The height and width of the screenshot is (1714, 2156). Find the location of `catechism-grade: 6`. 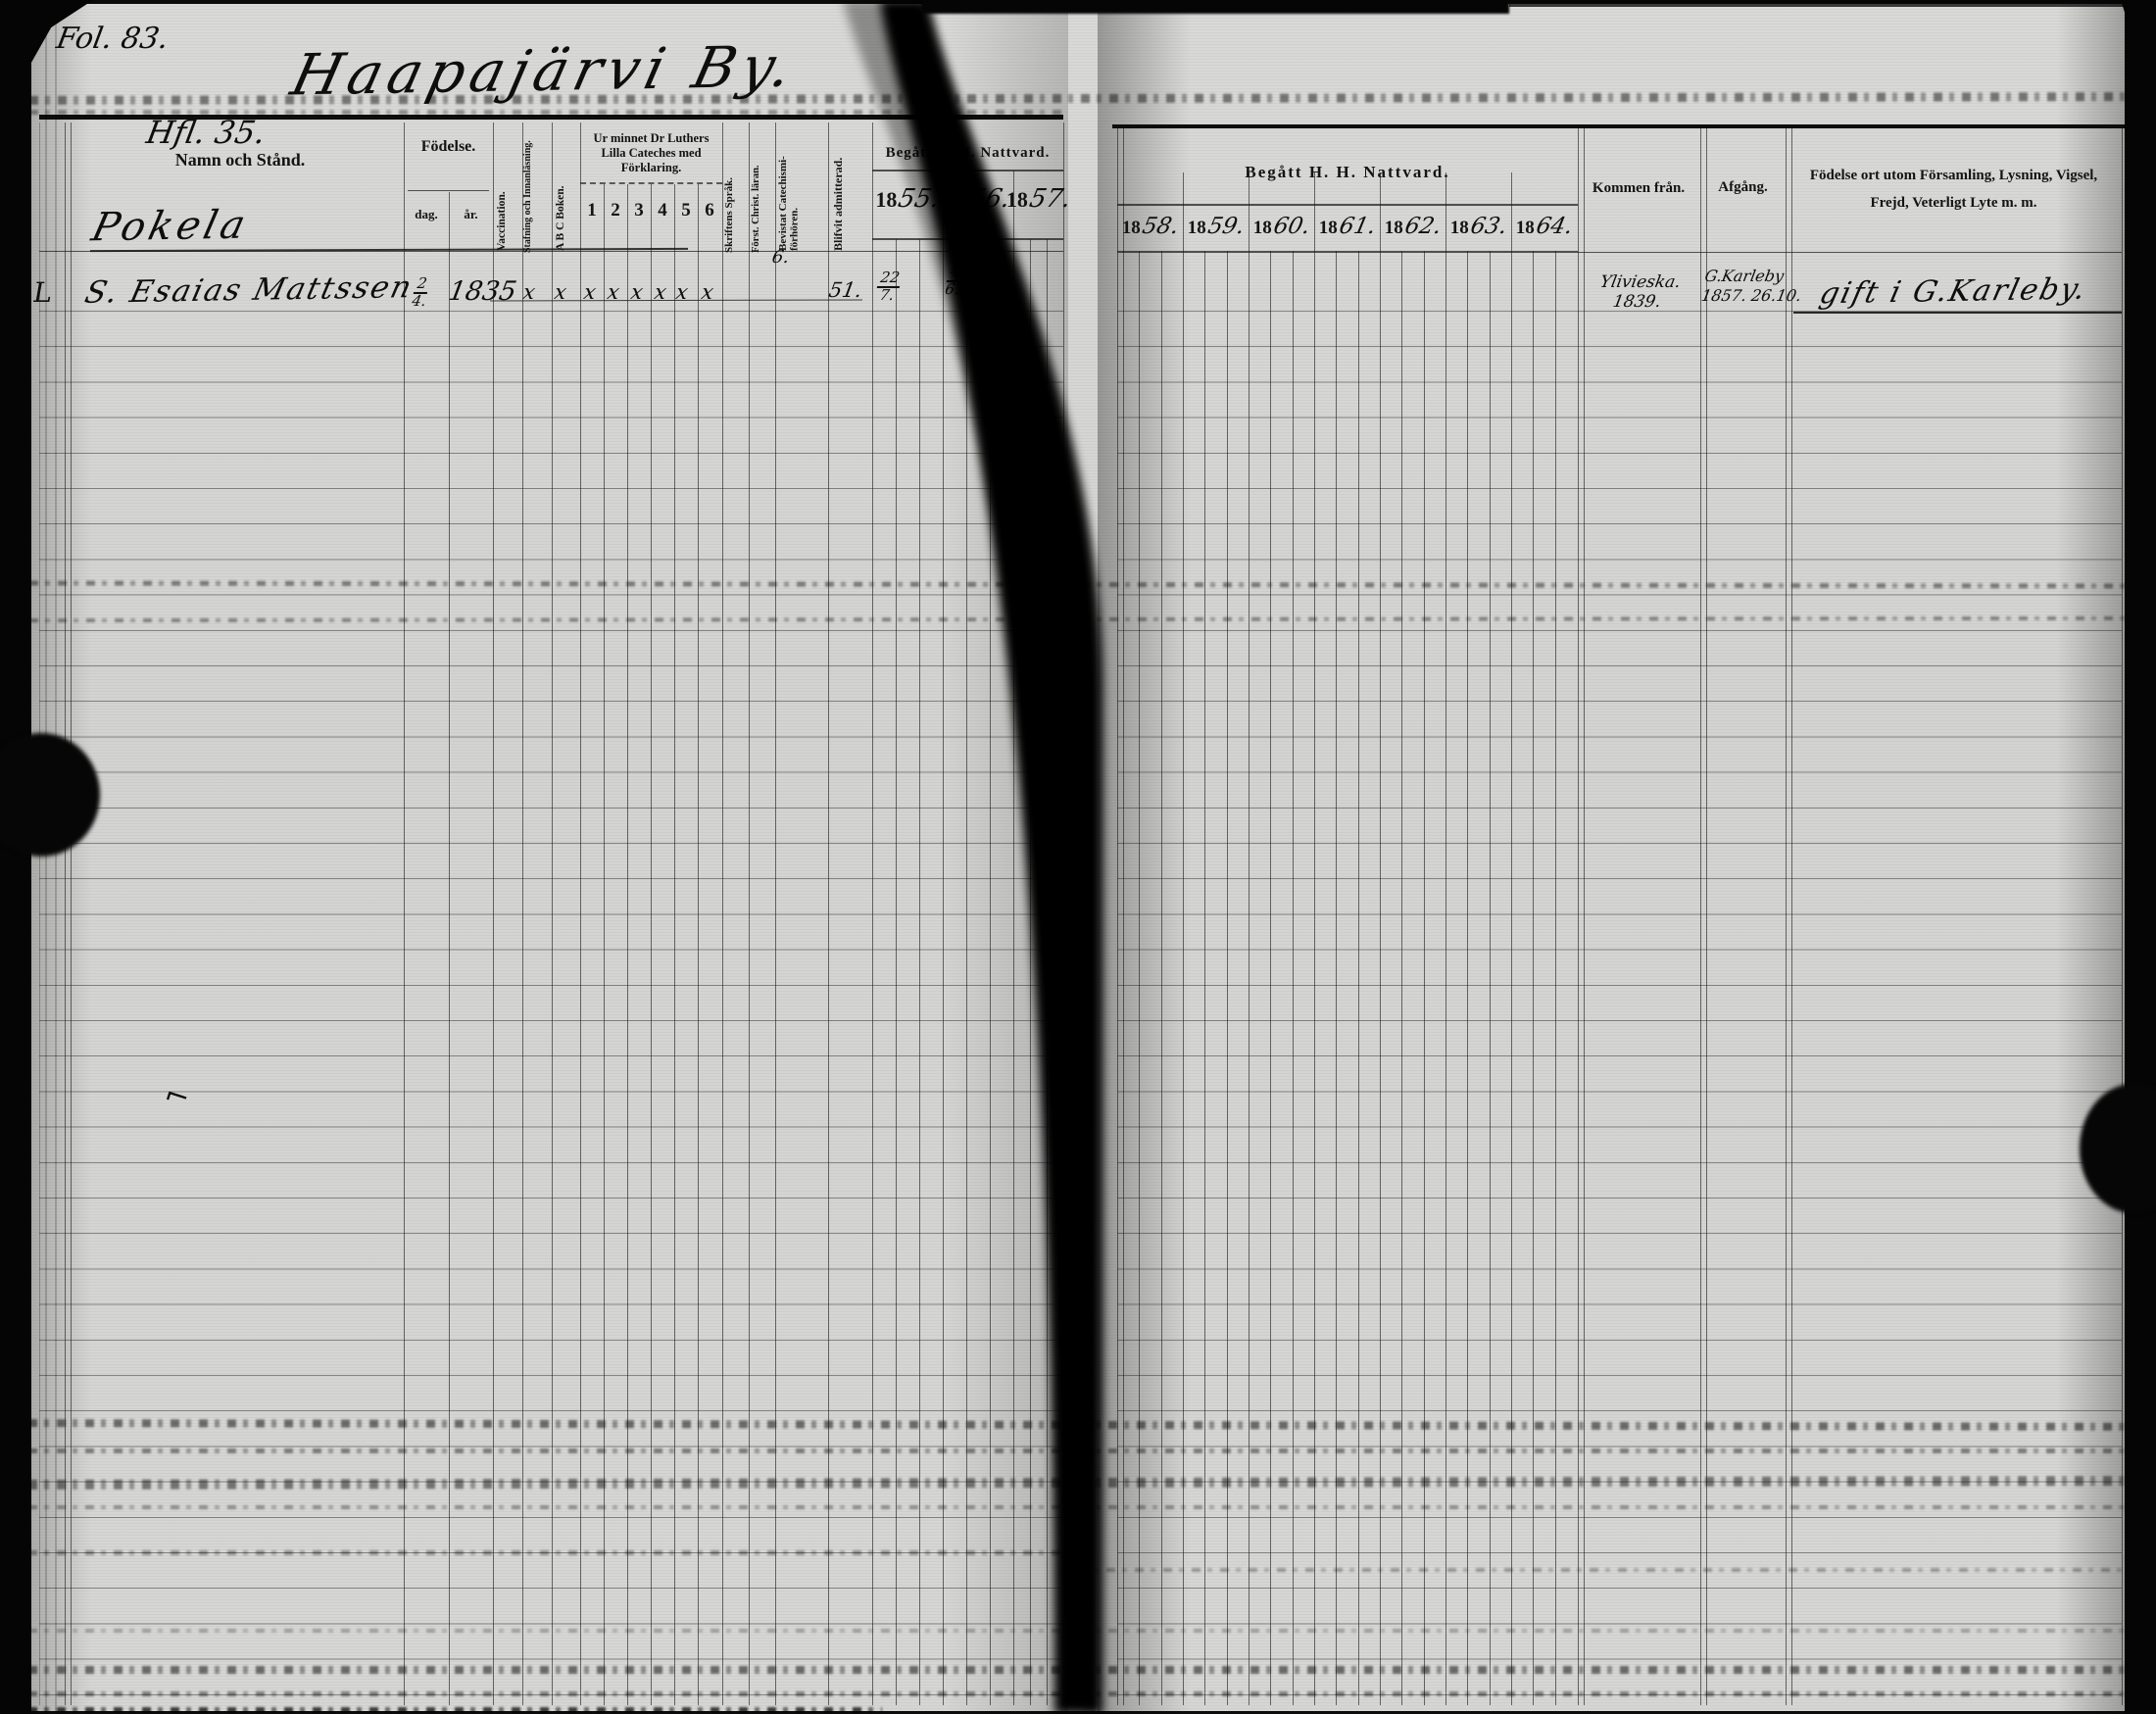

catechism-grade: 6 is located at coordinates (709, 210).